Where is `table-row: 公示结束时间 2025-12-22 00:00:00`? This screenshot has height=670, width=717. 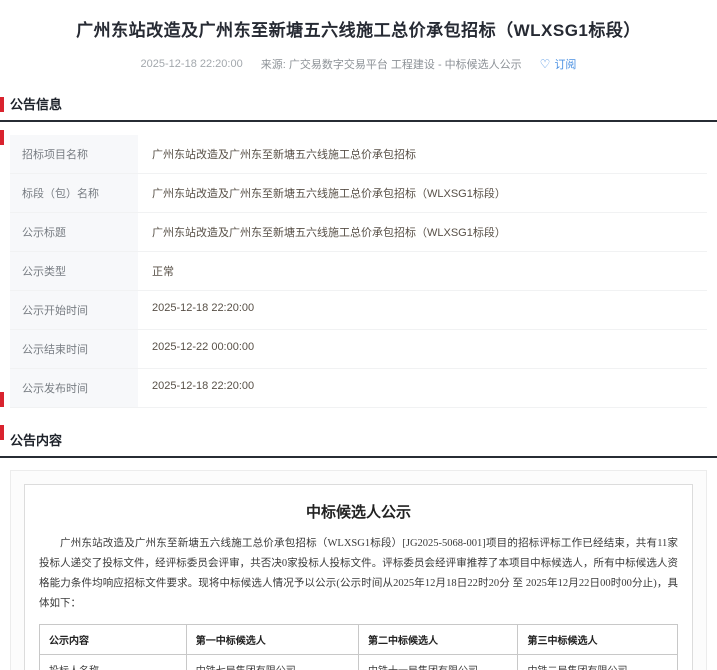
table-row: 公示结束时间 2025-12-22 00:00:00 is located at coordinates (358, 349).